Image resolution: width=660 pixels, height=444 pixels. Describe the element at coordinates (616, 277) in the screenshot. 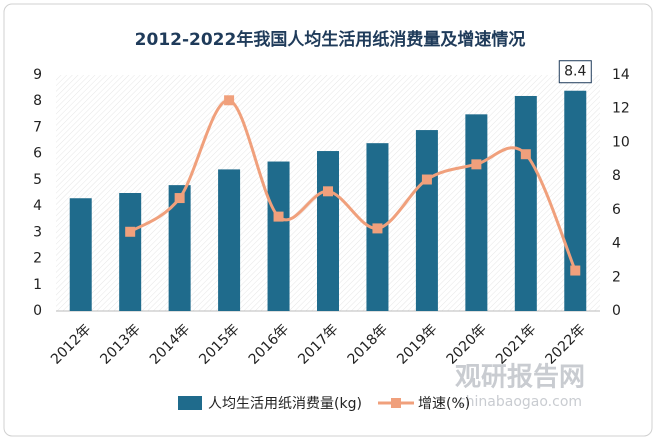

I see `y2-tick-label: 2` at that location.